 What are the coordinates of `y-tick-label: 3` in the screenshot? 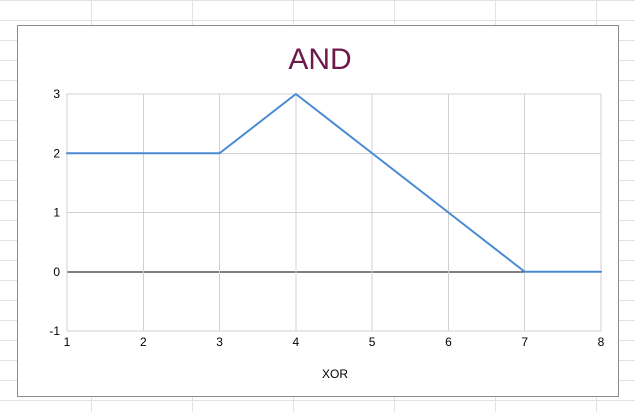 It's located at (56, 94).